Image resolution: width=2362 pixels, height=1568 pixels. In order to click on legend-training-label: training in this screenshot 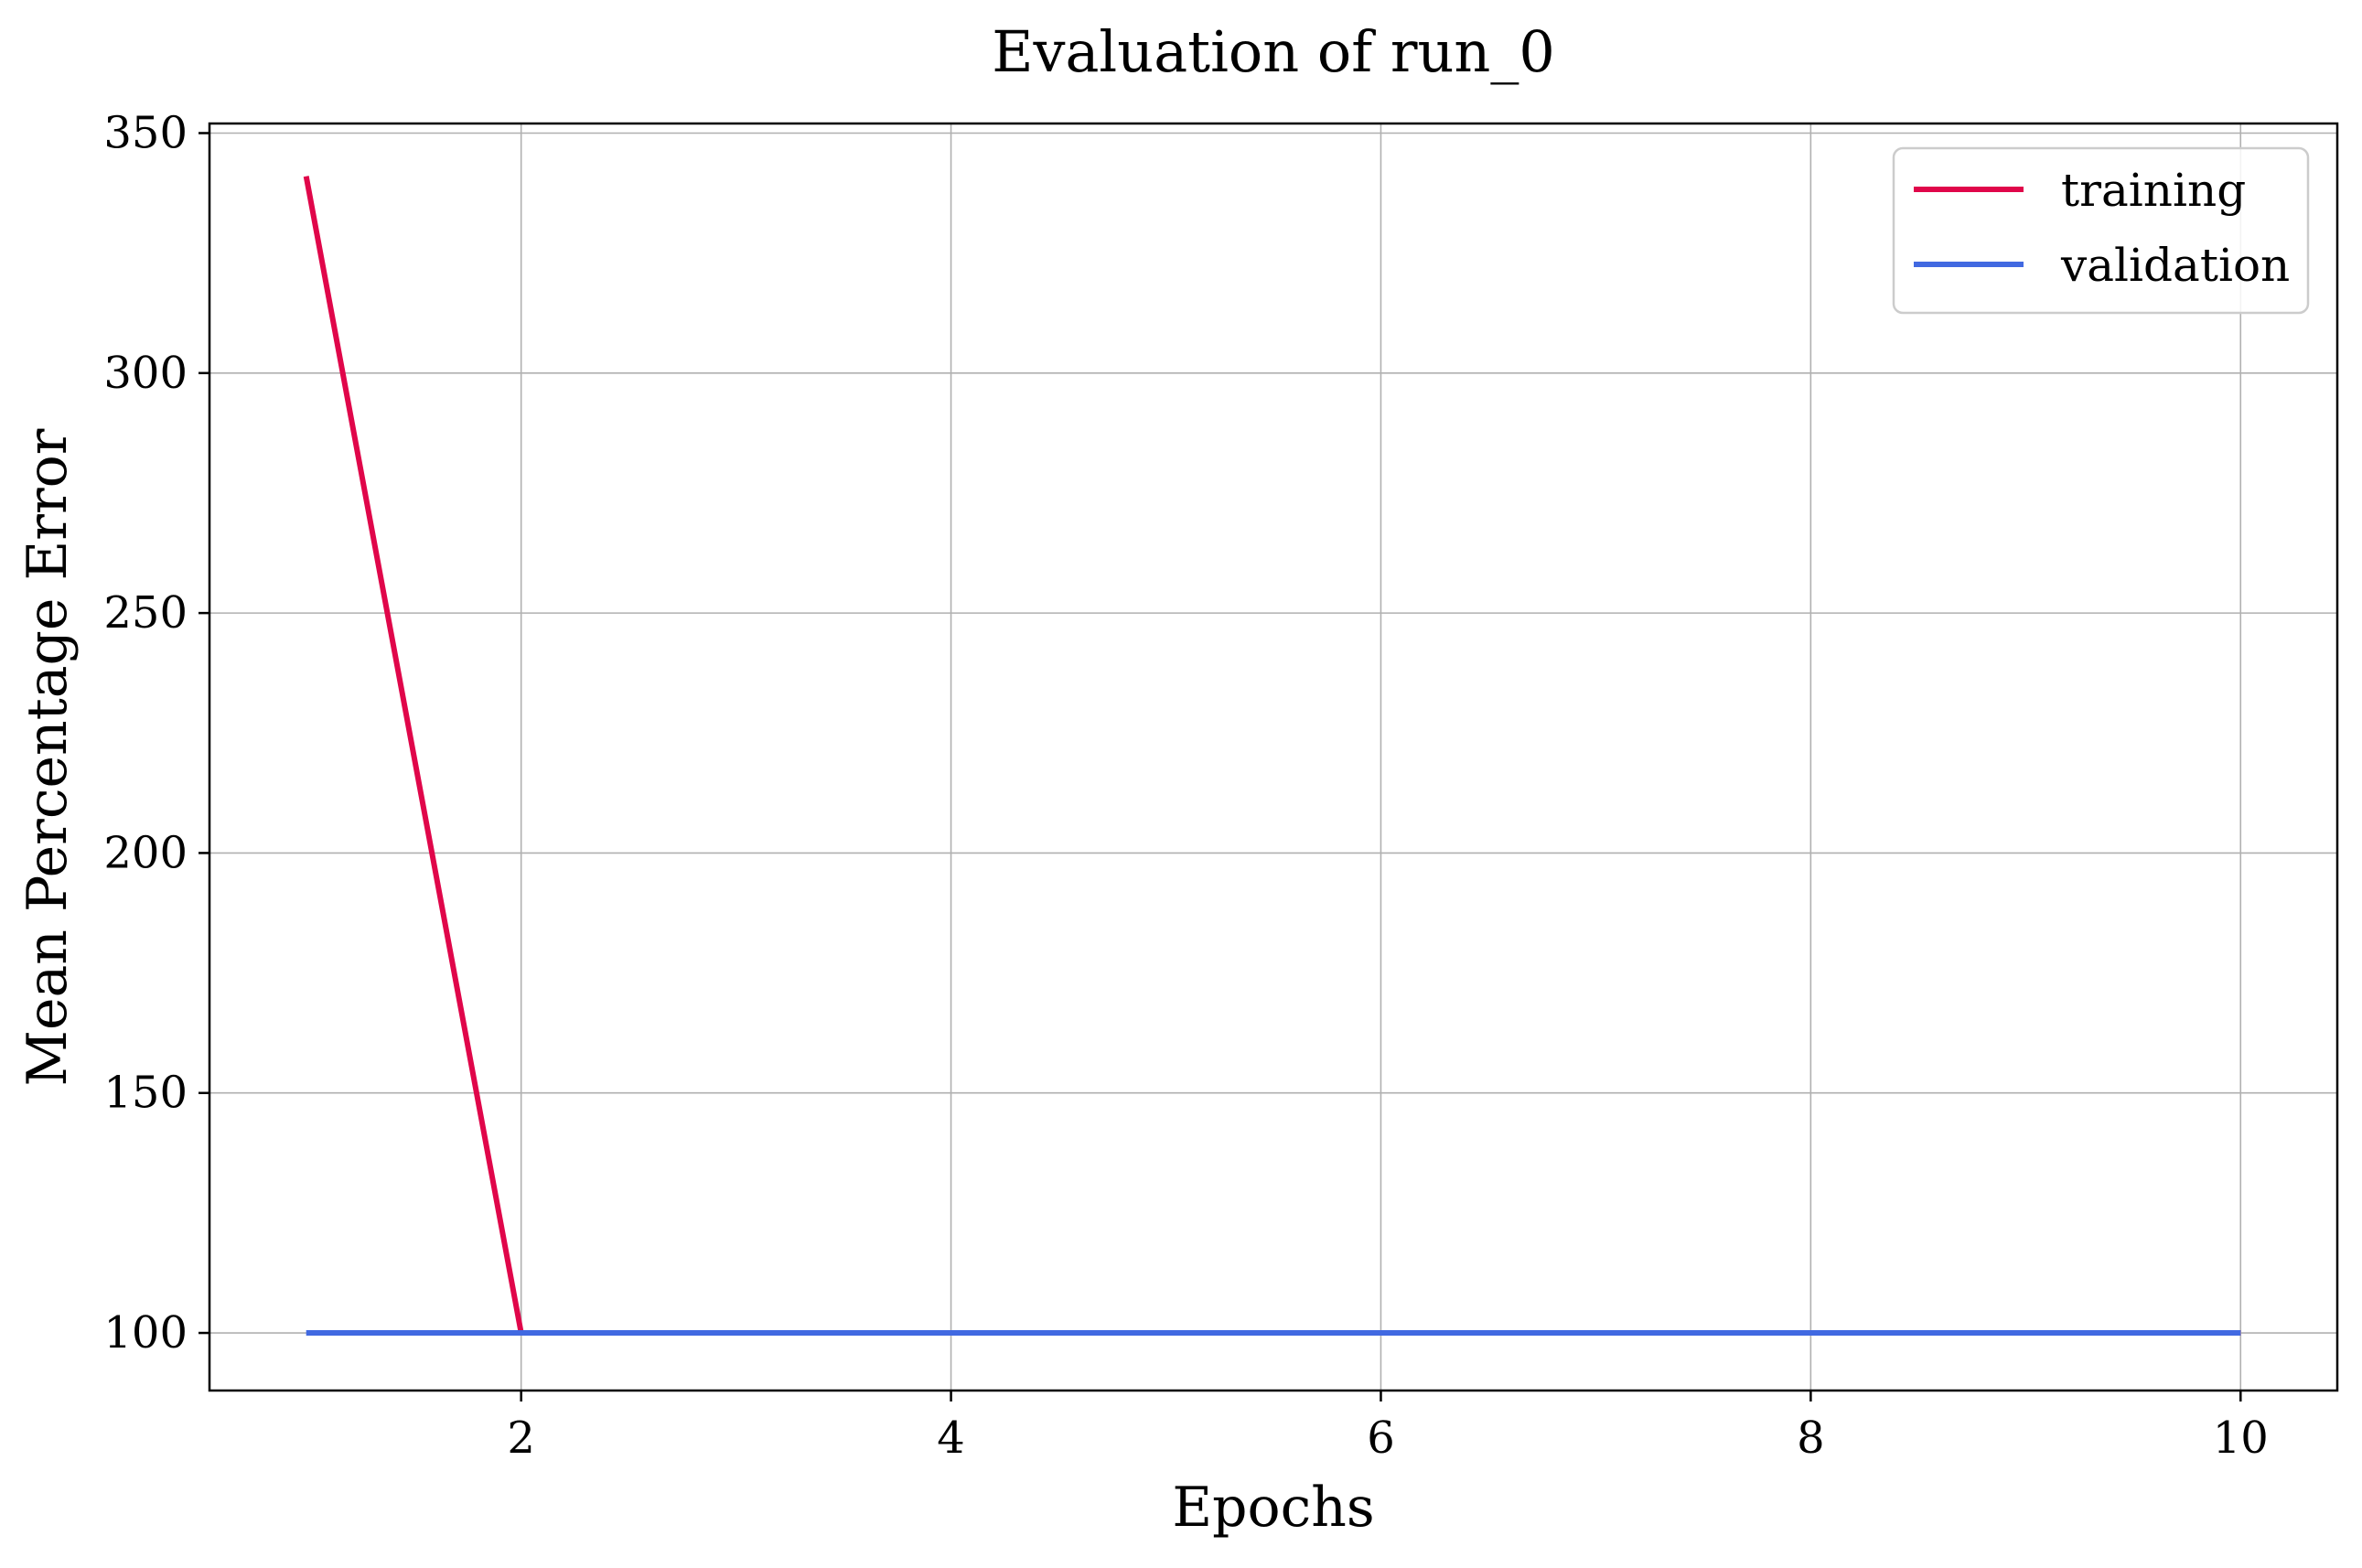, I will do `click(2153, 190)`.